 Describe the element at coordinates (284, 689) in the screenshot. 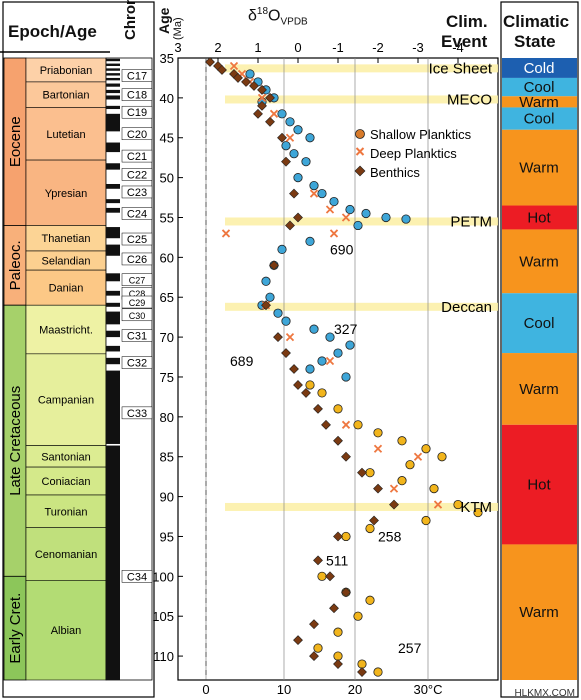

I see `temperature-tick-label: 10` at that location.